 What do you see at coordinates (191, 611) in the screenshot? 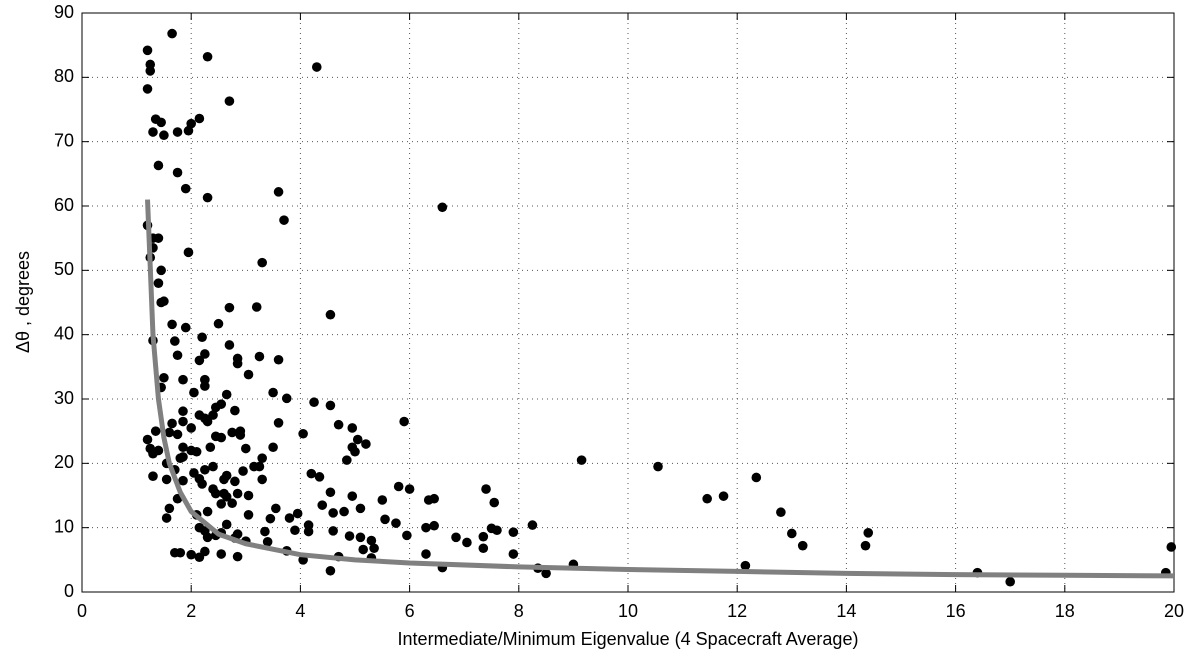
I see `x-tick-label: 2` at bounding box center [191, 611].